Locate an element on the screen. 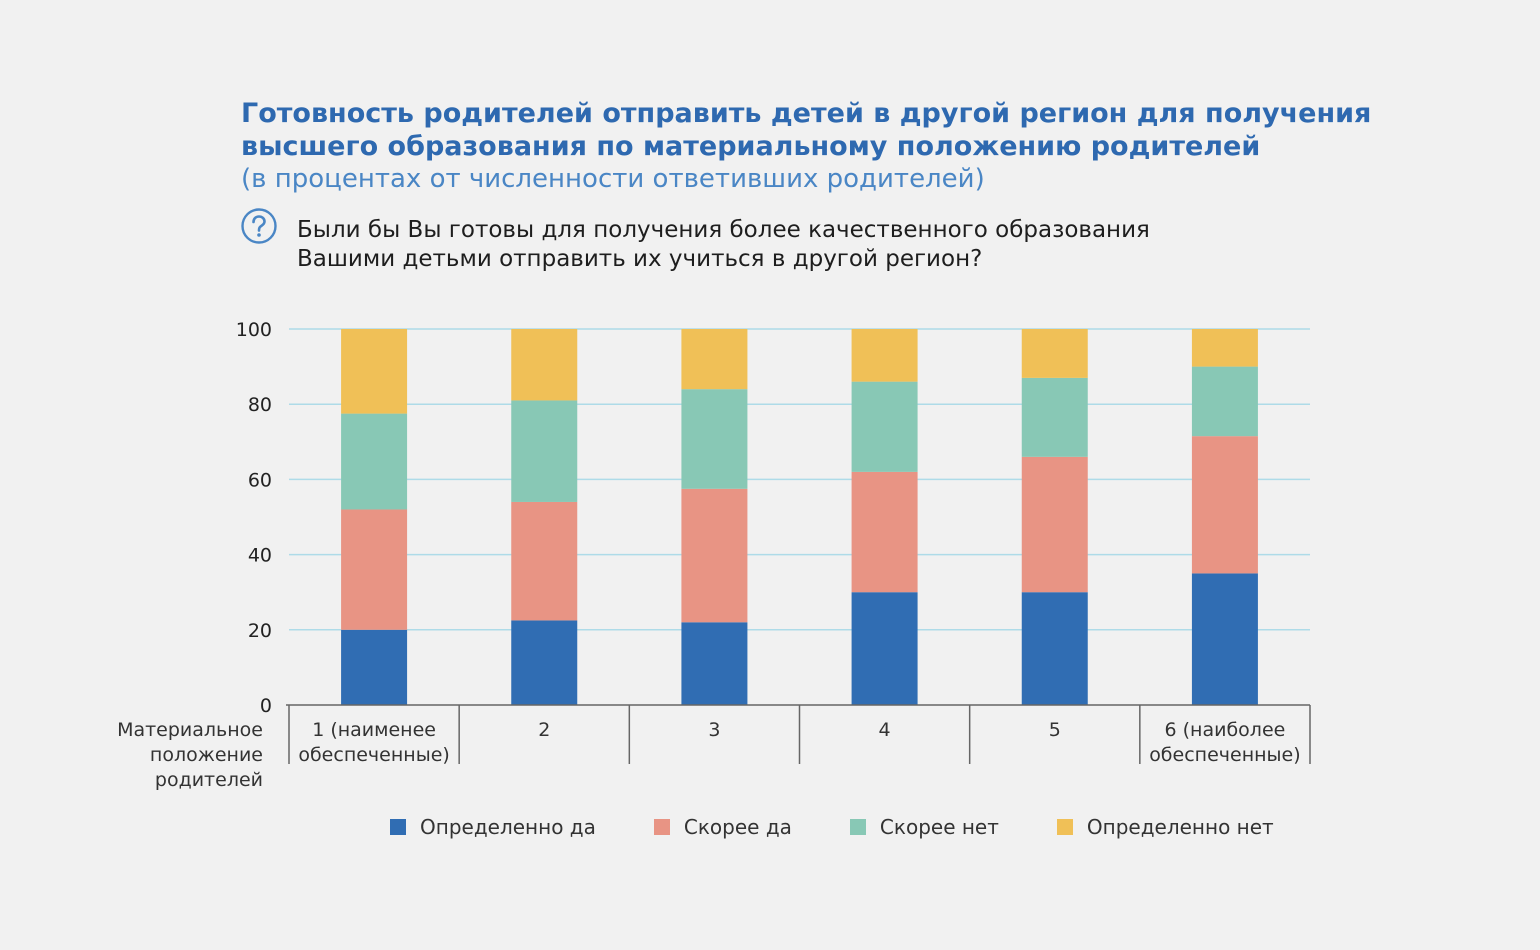  legend-item: Скорее да is located at coordinates (722, 827).